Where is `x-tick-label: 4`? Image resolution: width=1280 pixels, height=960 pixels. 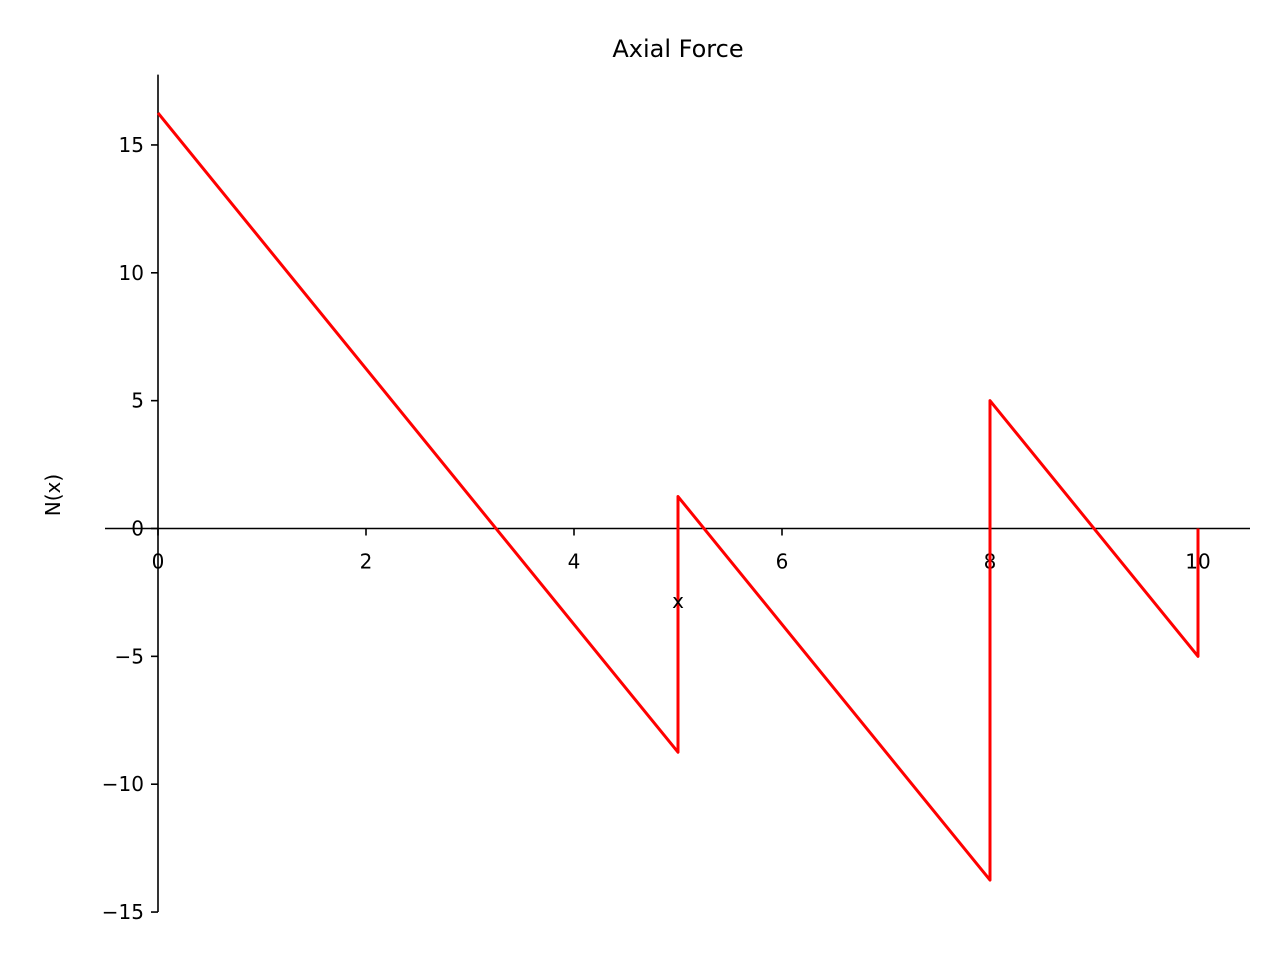
x-tick-label: 4 is located at coordinates (574, 562).